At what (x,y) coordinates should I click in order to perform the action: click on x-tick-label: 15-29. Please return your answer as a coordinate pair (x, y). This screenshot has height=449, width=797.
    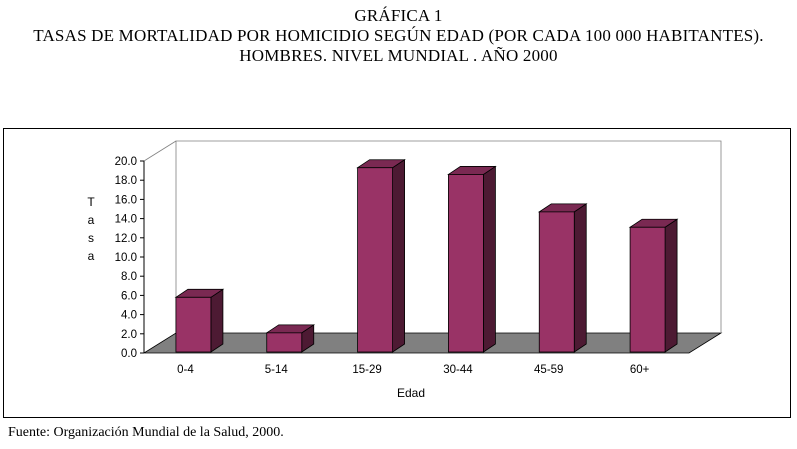
    Looking at the image, I should click on (366, 370).